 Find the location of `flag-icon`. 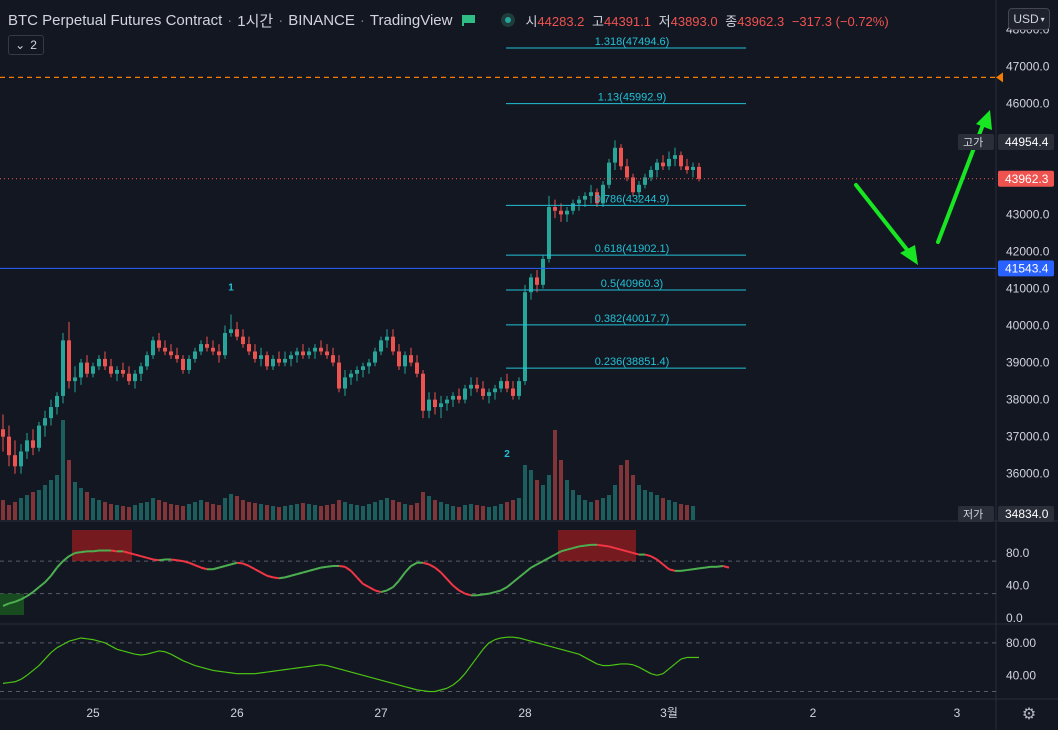

flag-icon is located at coordinates (469, 20).